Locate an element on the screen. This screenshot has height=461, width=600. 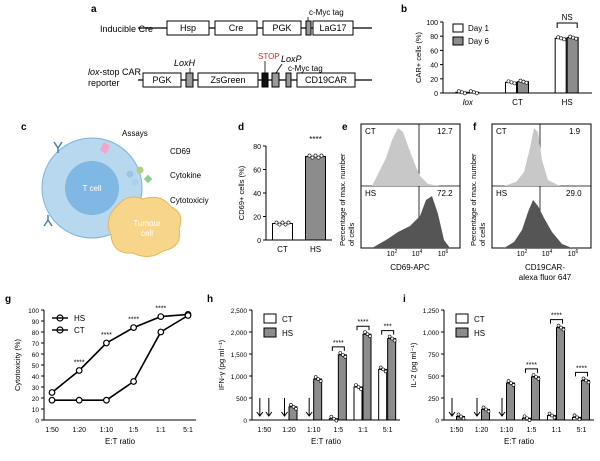
significance-label: NS is located at coordinates (567, 17).